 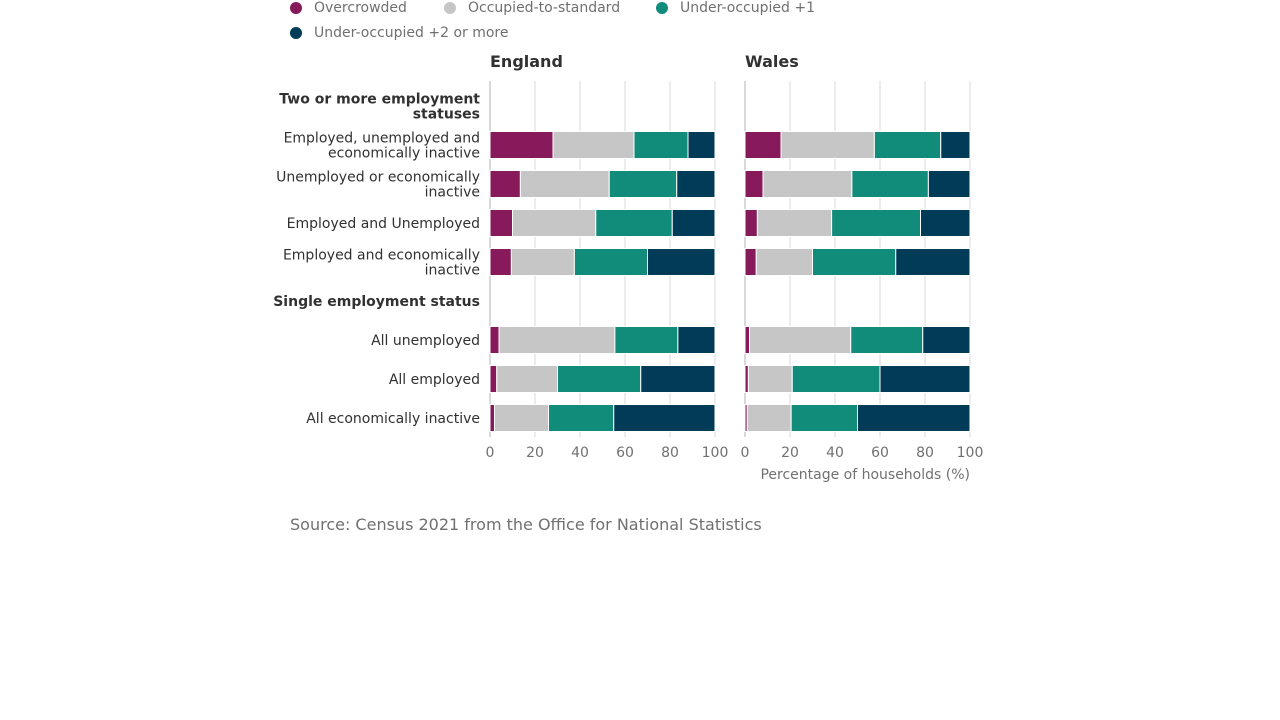 What do you see at coordinates (446, 115) in the screenshot?
I see `row-label-line: statuses` at bounding box center [446, 115].